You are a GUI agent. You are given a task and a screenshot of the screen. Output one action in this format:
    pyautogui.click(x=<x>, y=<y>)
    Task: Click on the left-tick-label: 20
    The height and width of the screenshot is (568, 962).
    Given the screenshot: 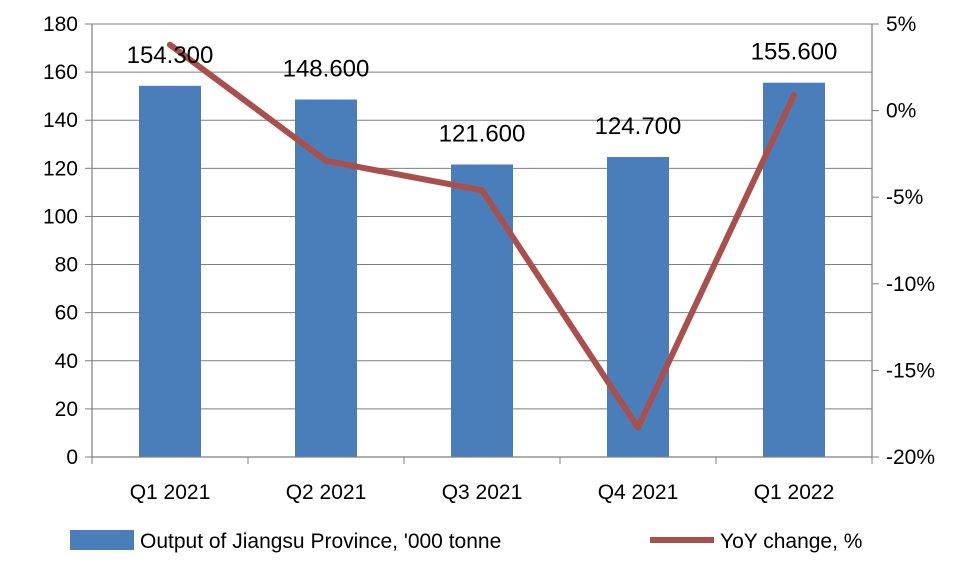 What is the action you would take?
    pyautogui.click(x=66, y=409)
    